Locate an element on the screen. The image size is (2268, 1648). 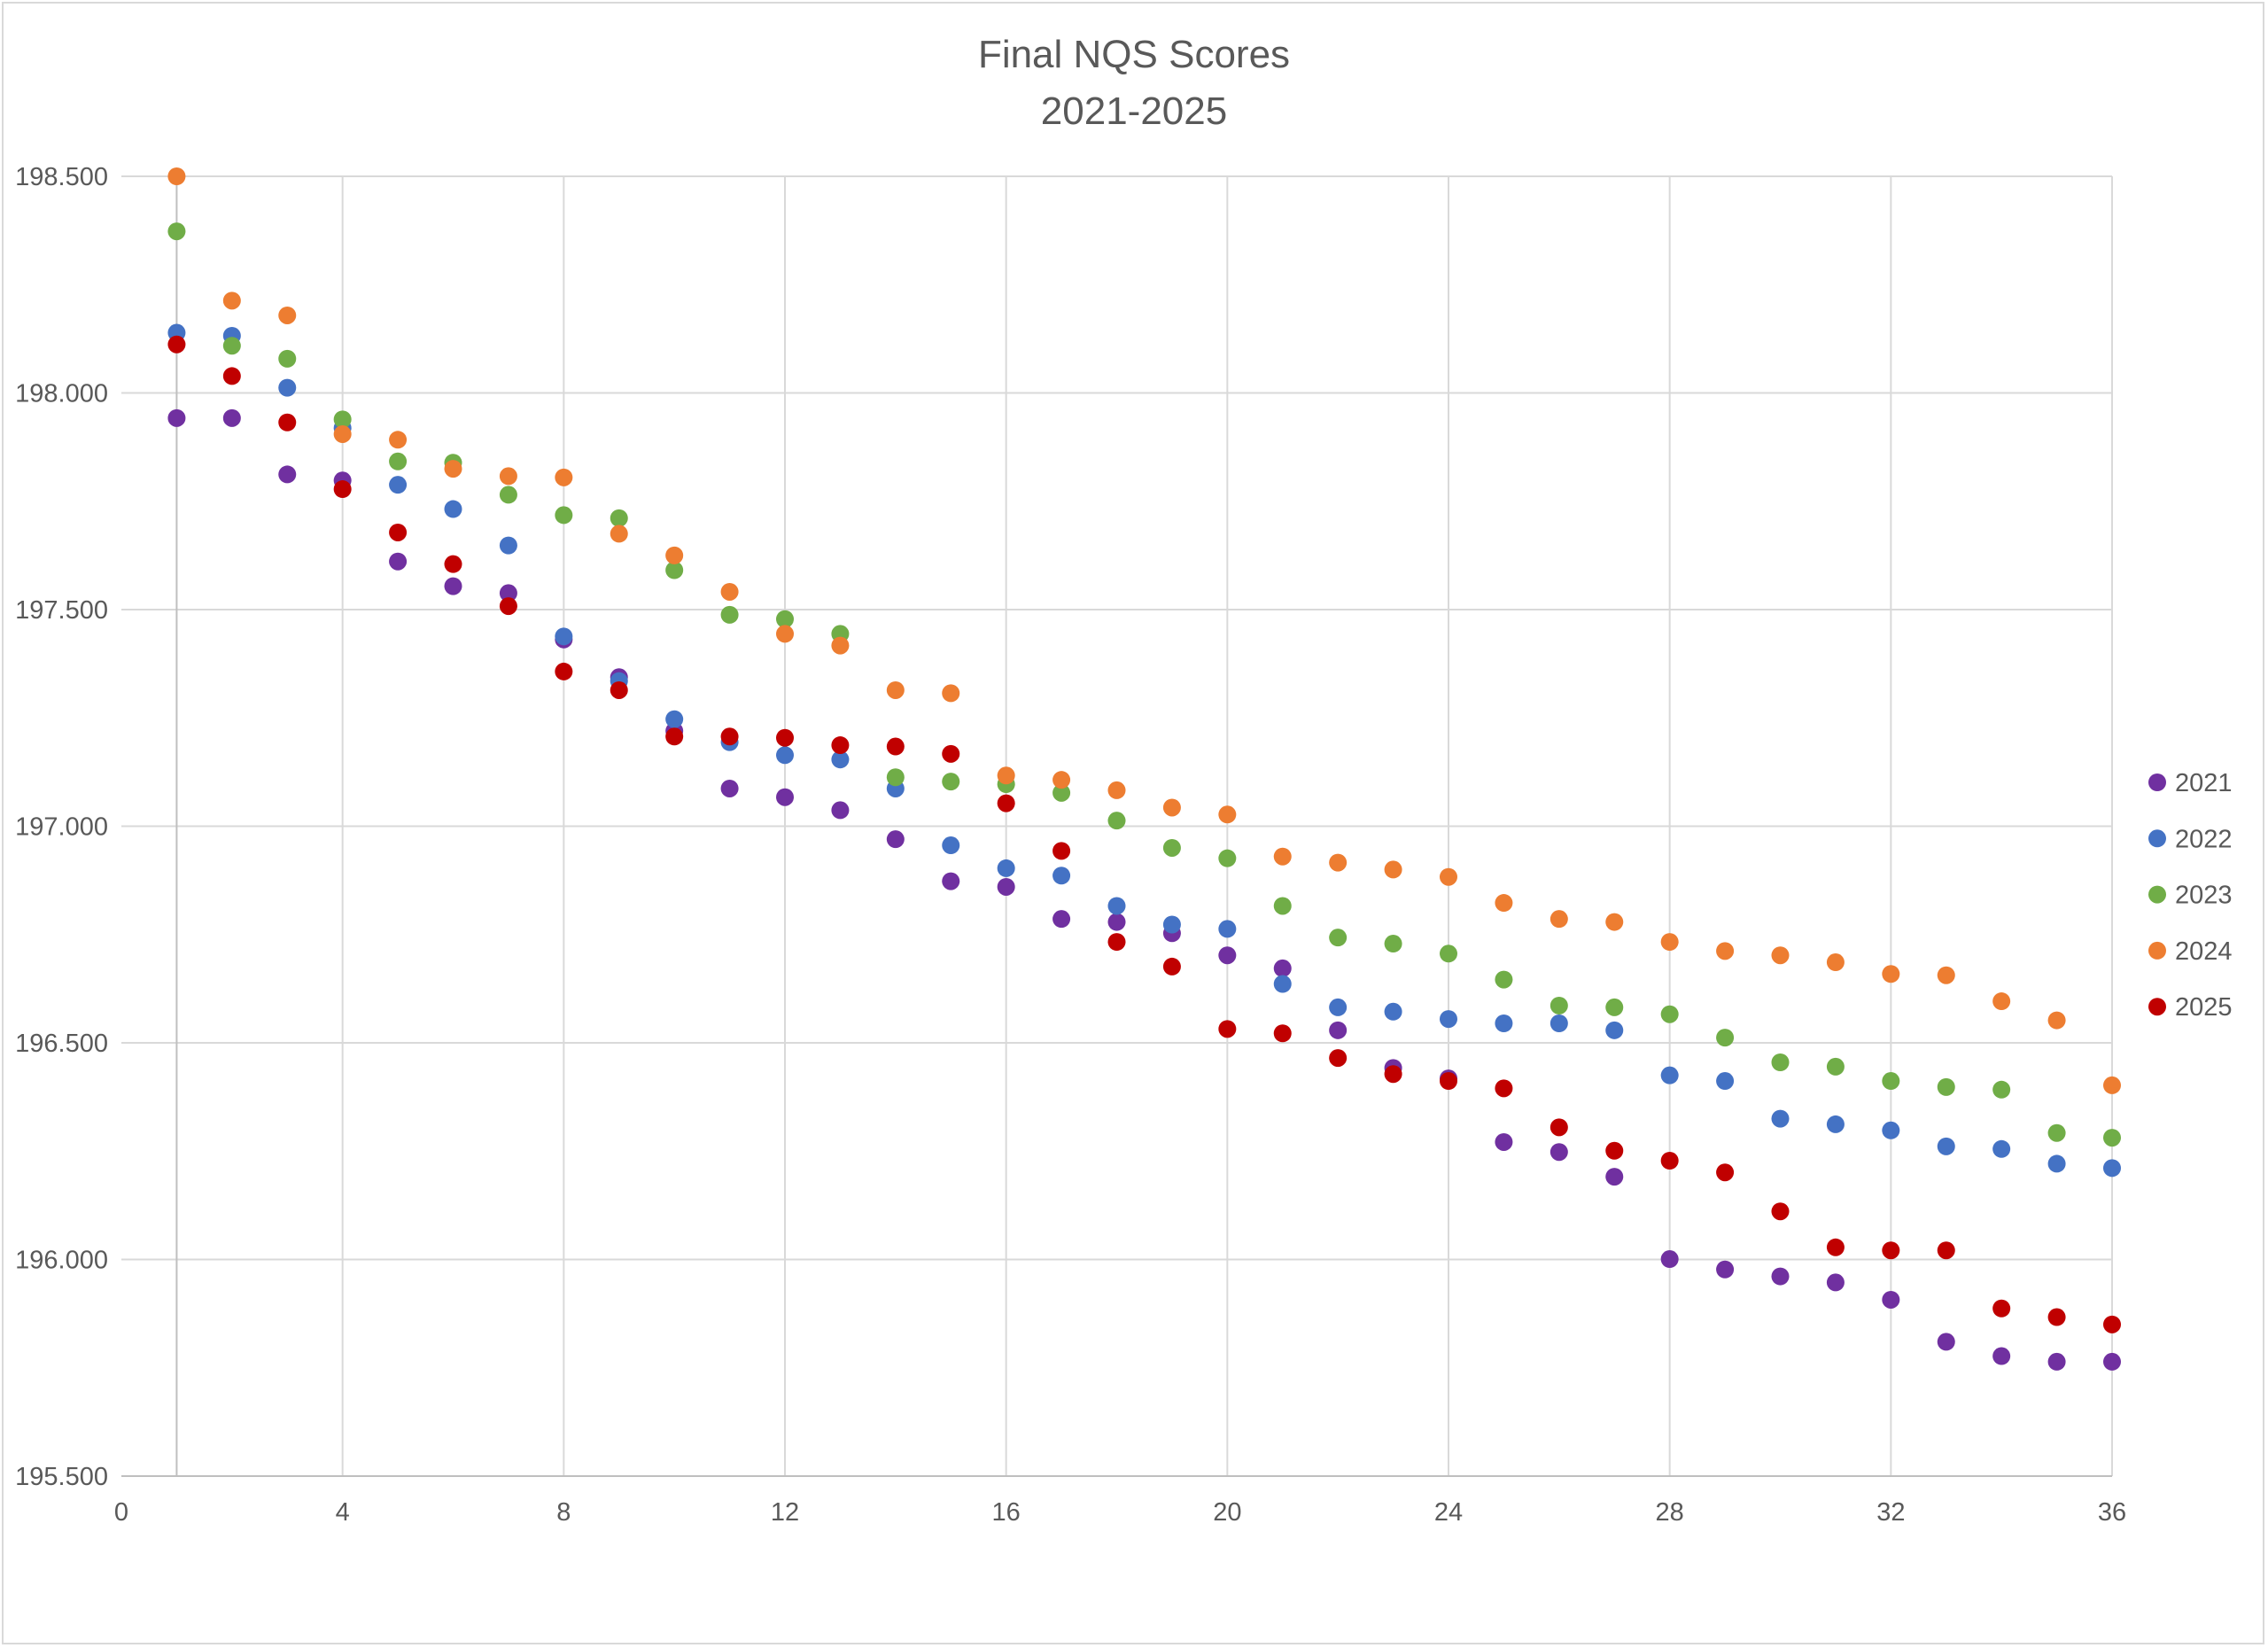
y-tick-label: 197.500 is located at coordinates (61, 610).